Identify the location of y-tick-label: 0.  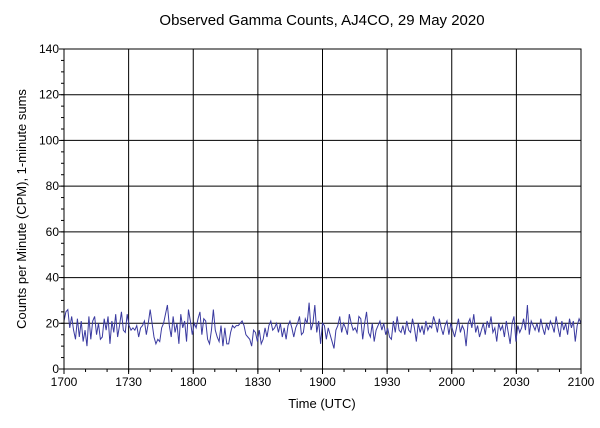
(55, 369).